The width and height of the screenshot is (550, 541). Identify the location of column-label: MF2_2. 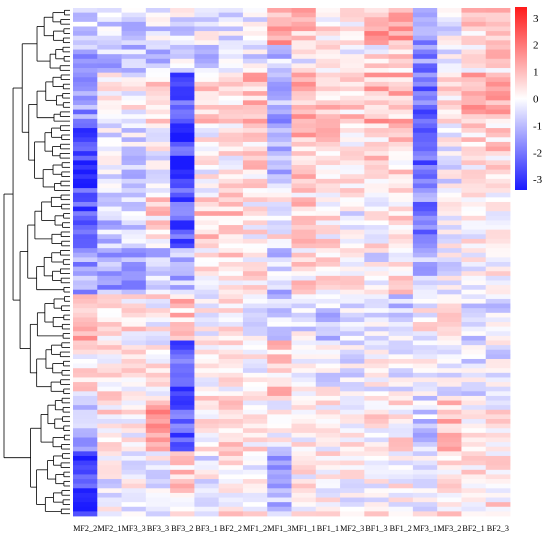
(85, 528).